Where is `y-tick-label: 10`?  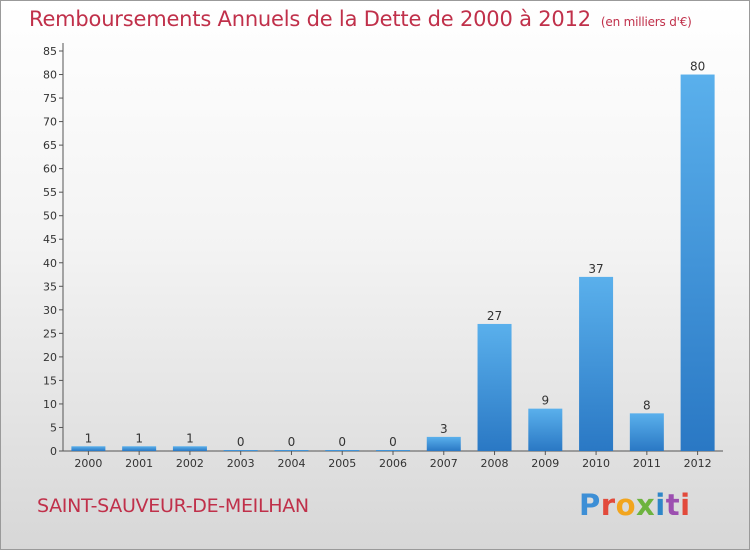
y-tick-label: 10 is located at coordinates (50, 404).